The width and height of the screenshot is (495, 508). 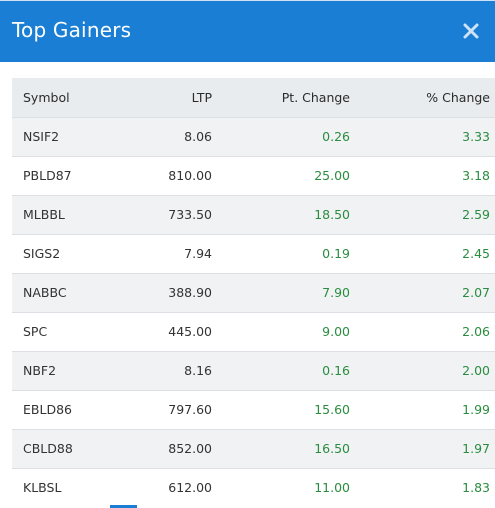 I want to click on cell-symbol: NBF2, so click(x=40, y=370).